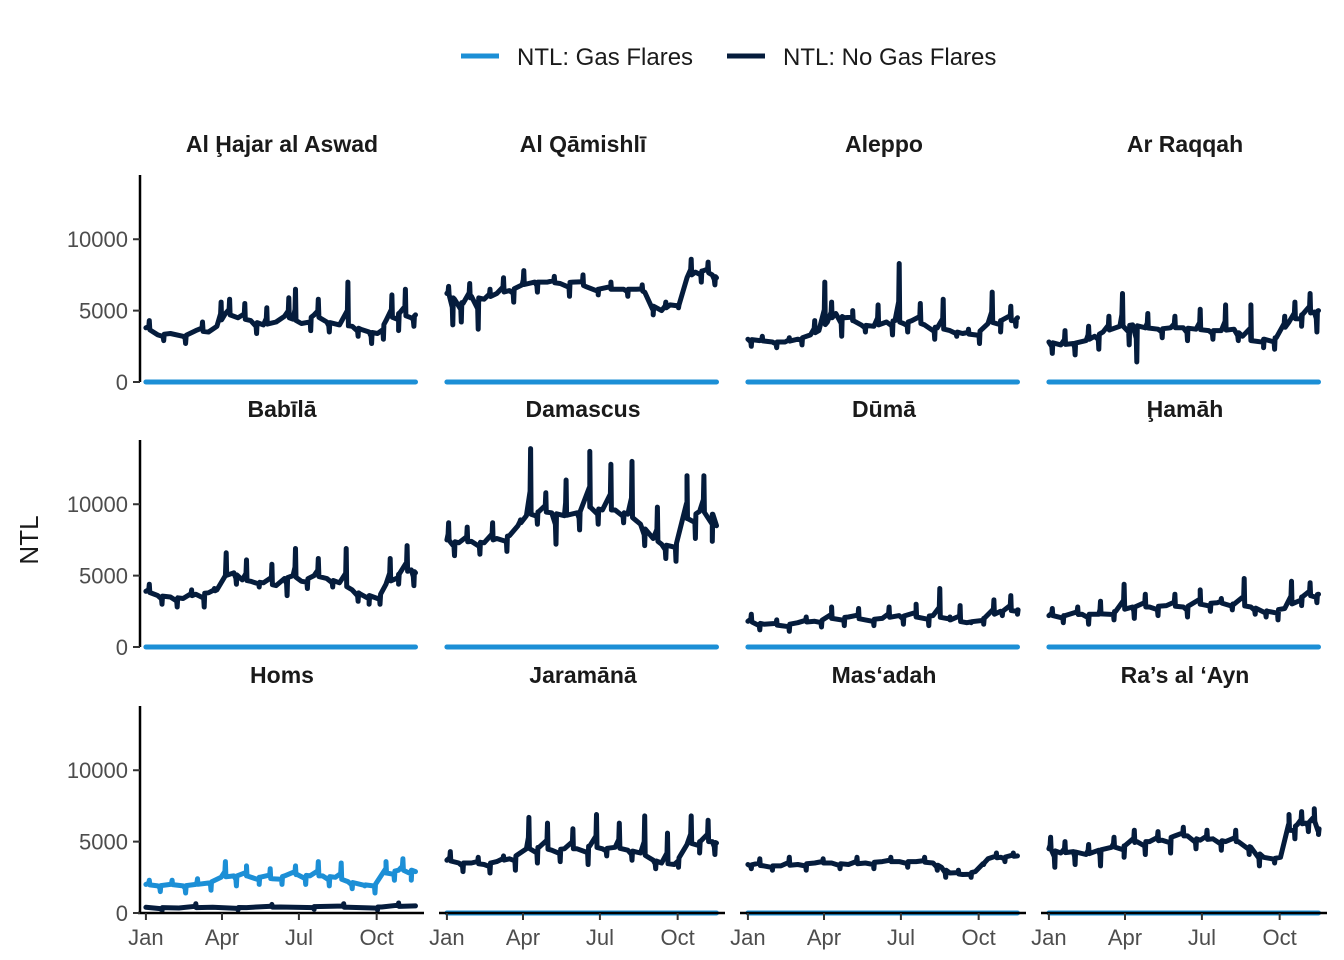 The width and height of the screenshot is (1344, 960). Describe the element at coordinates (281, 409) in the screenshot. I see `panel-title: Babīlā` at that location.